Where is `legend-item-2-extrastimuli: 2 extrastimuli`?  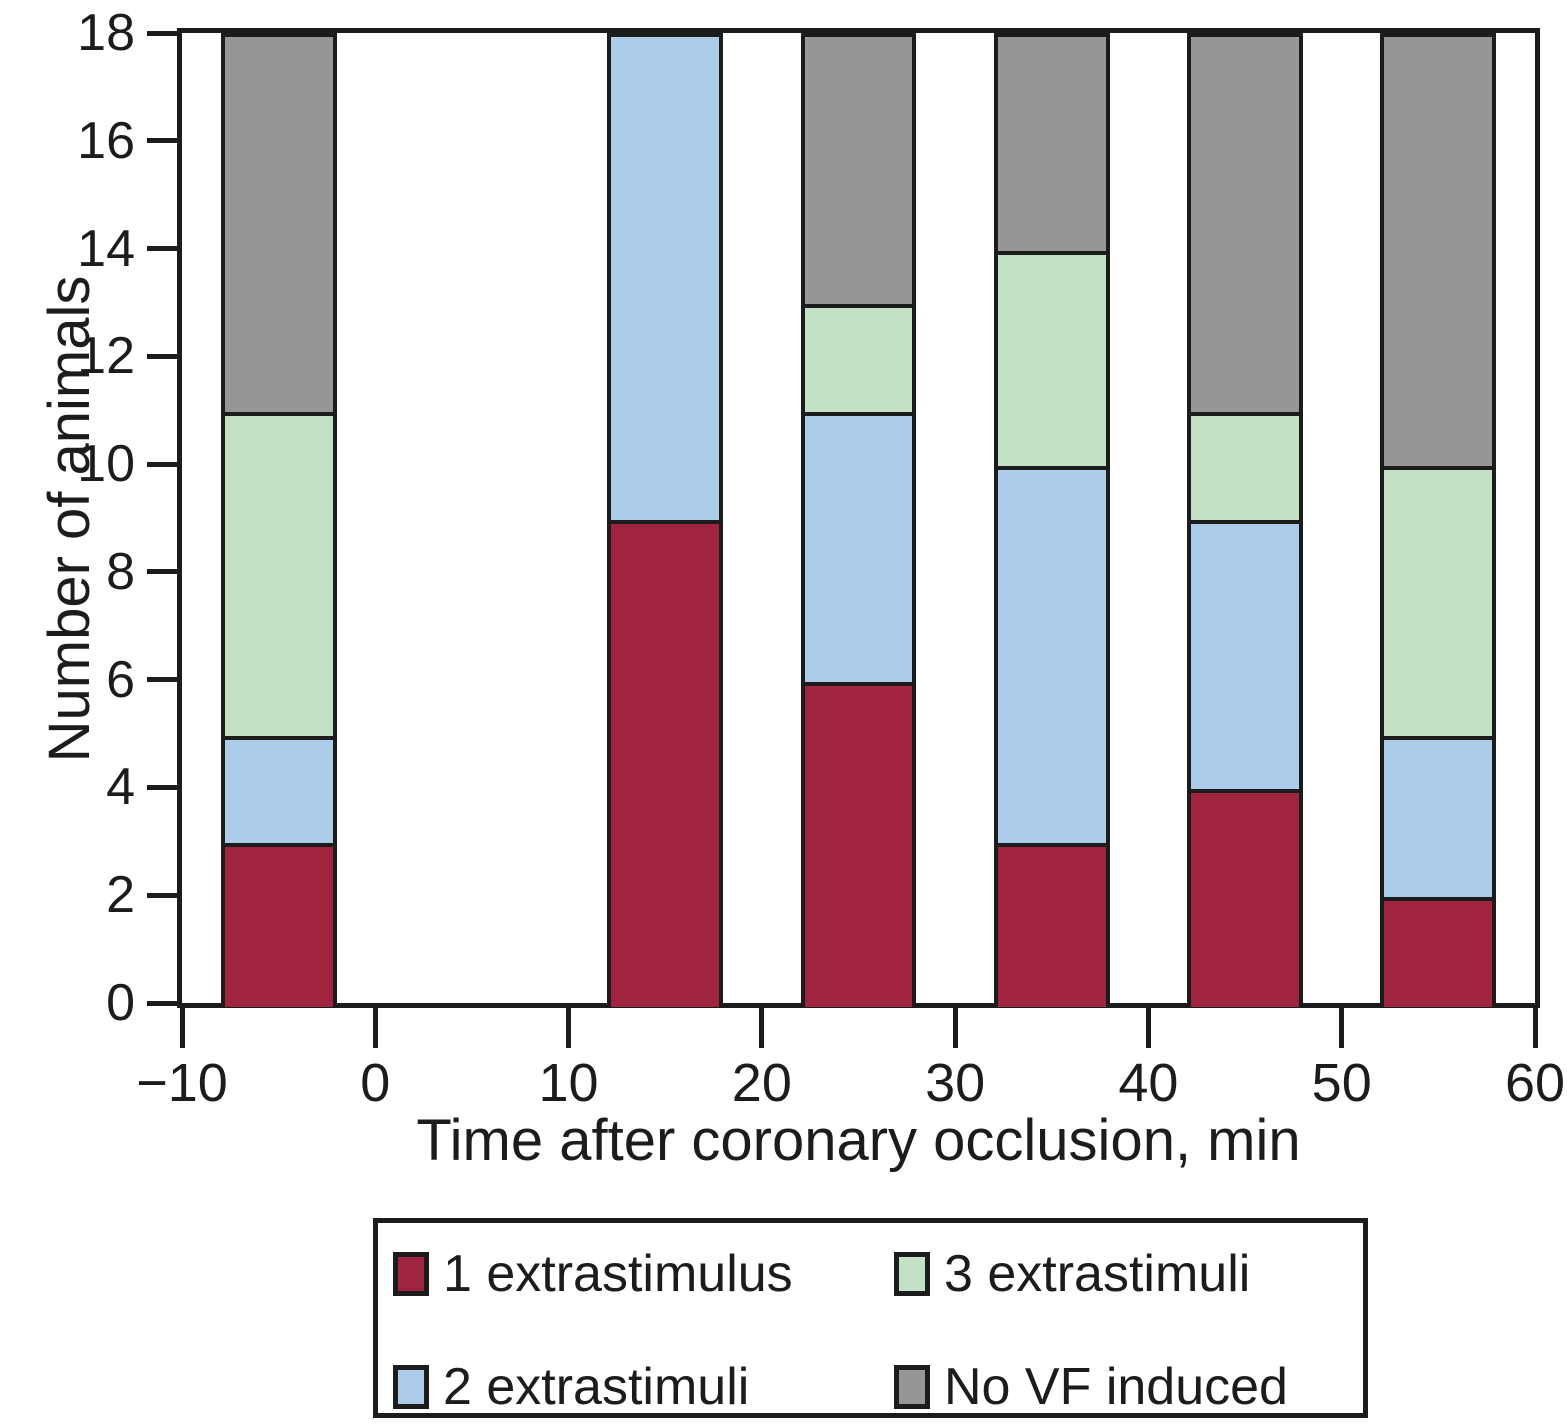
legend-item-2-extrastimuli: 2 extrastimuli is located at coordinates (571, 1387).